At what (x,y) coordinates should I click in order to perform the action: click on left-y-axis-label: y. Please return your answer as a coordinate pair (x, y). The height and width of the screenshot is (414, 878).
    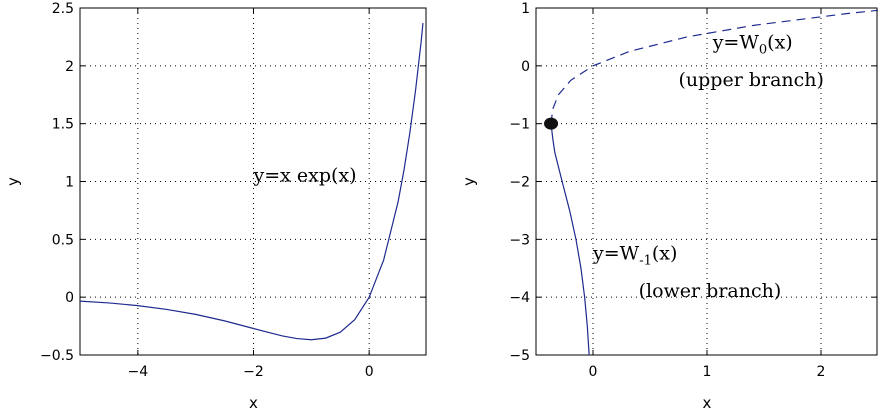
    Looking at the image, I should click on (13, 181).